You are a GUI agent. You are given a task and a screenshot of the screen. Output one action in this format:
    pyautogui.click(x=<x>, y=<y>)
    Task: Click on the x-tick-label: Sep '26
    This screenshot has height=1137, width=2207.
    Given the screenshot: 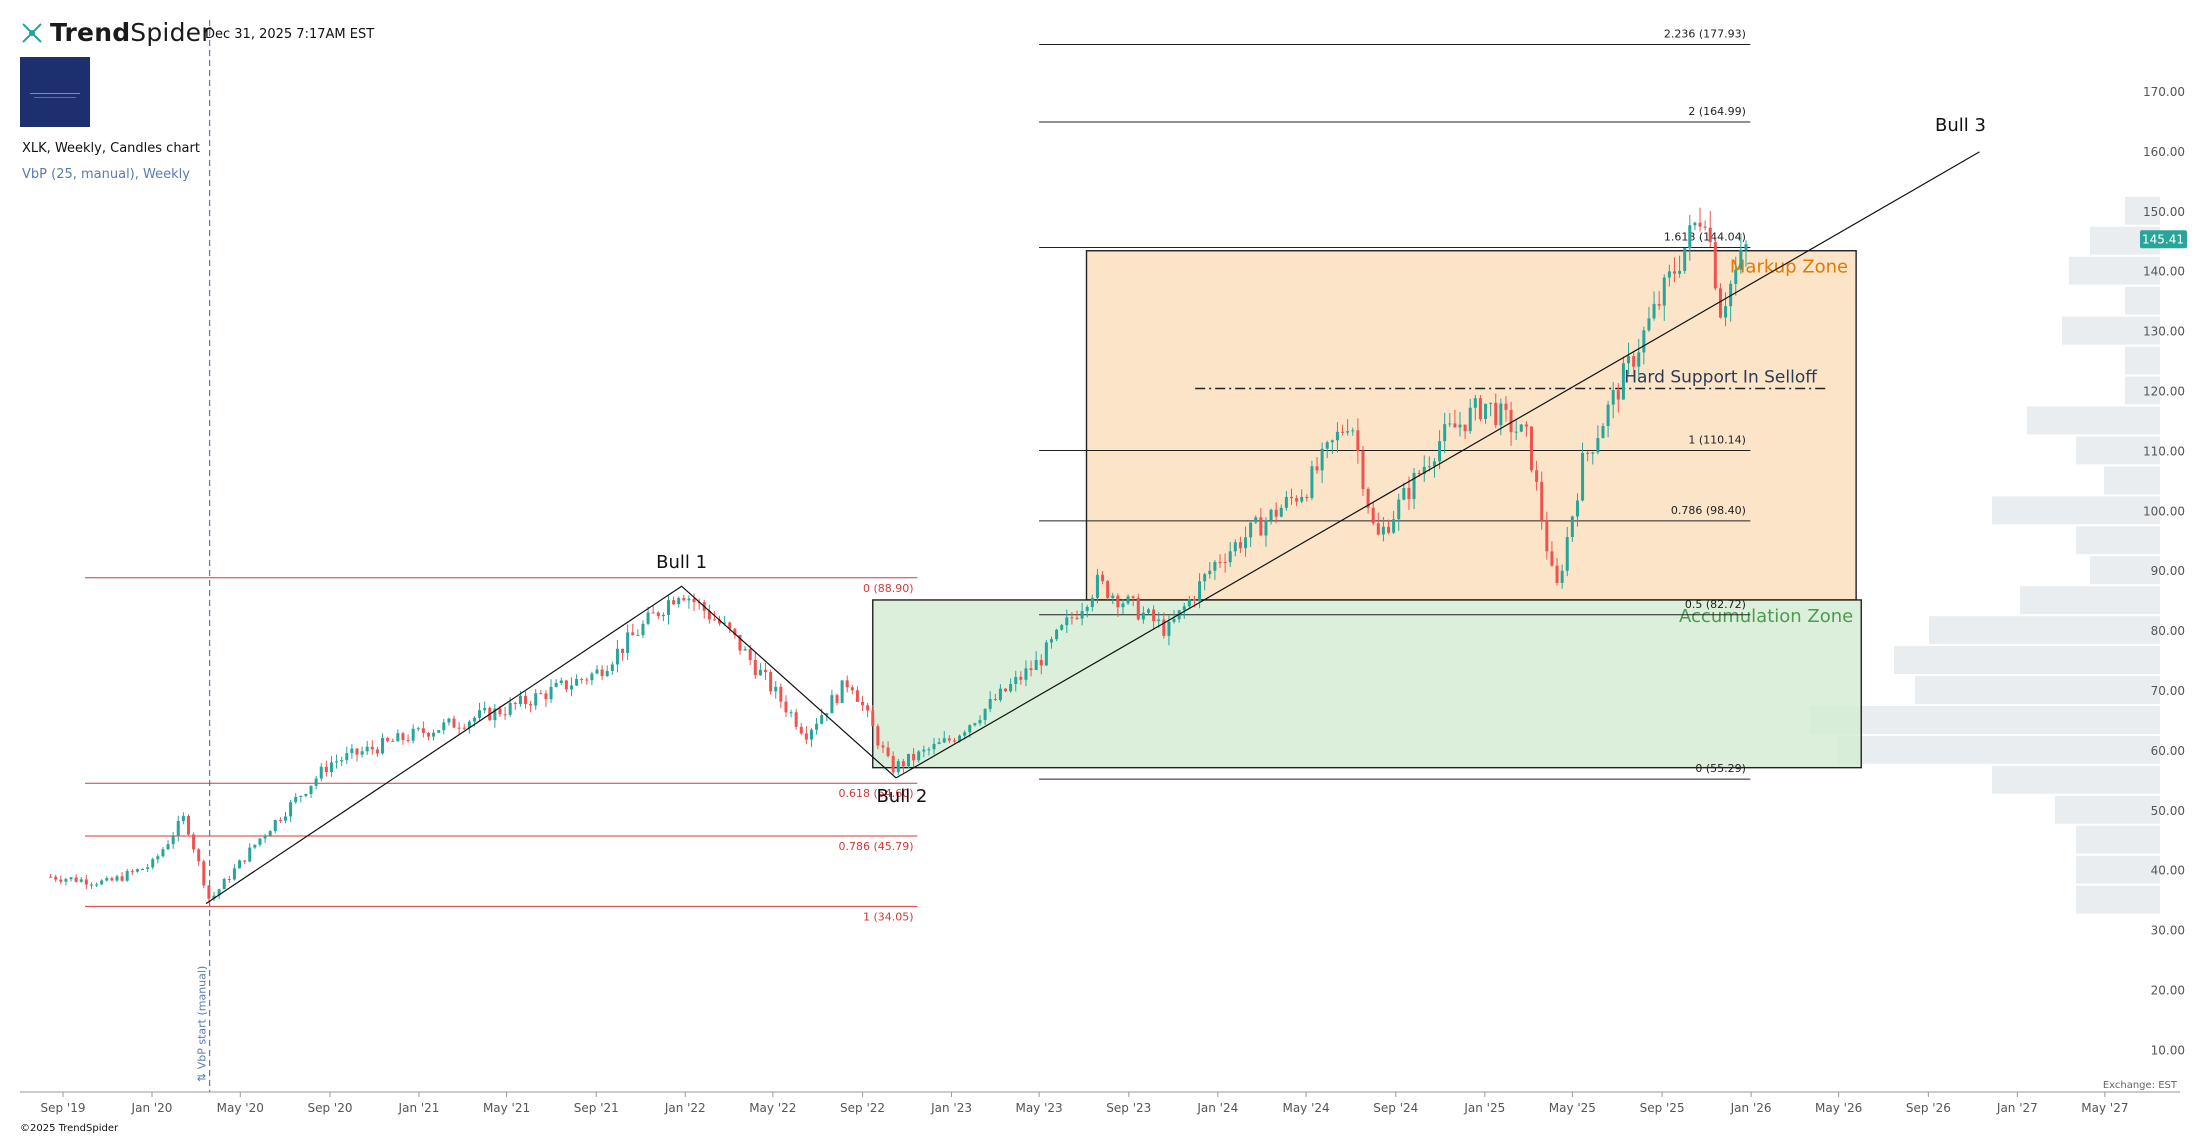 What is the action you would take?
    pyautogui.click(x=1928, y=1108)
    